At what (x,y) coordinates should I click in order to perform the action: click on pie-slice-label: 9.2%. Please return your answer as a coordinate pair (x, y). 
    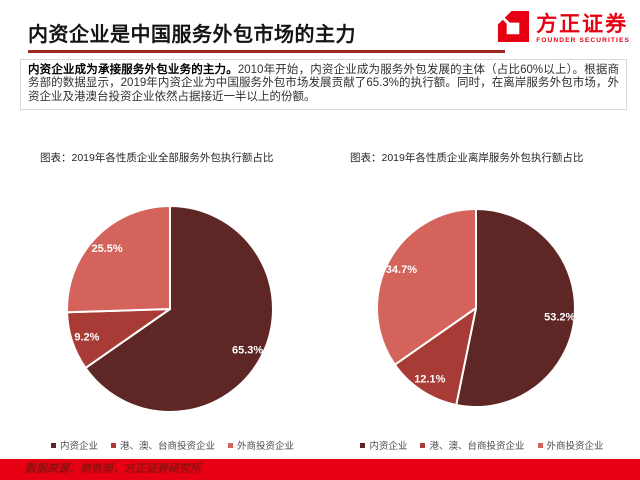
    Looking at the image, I should click on (86, 338).